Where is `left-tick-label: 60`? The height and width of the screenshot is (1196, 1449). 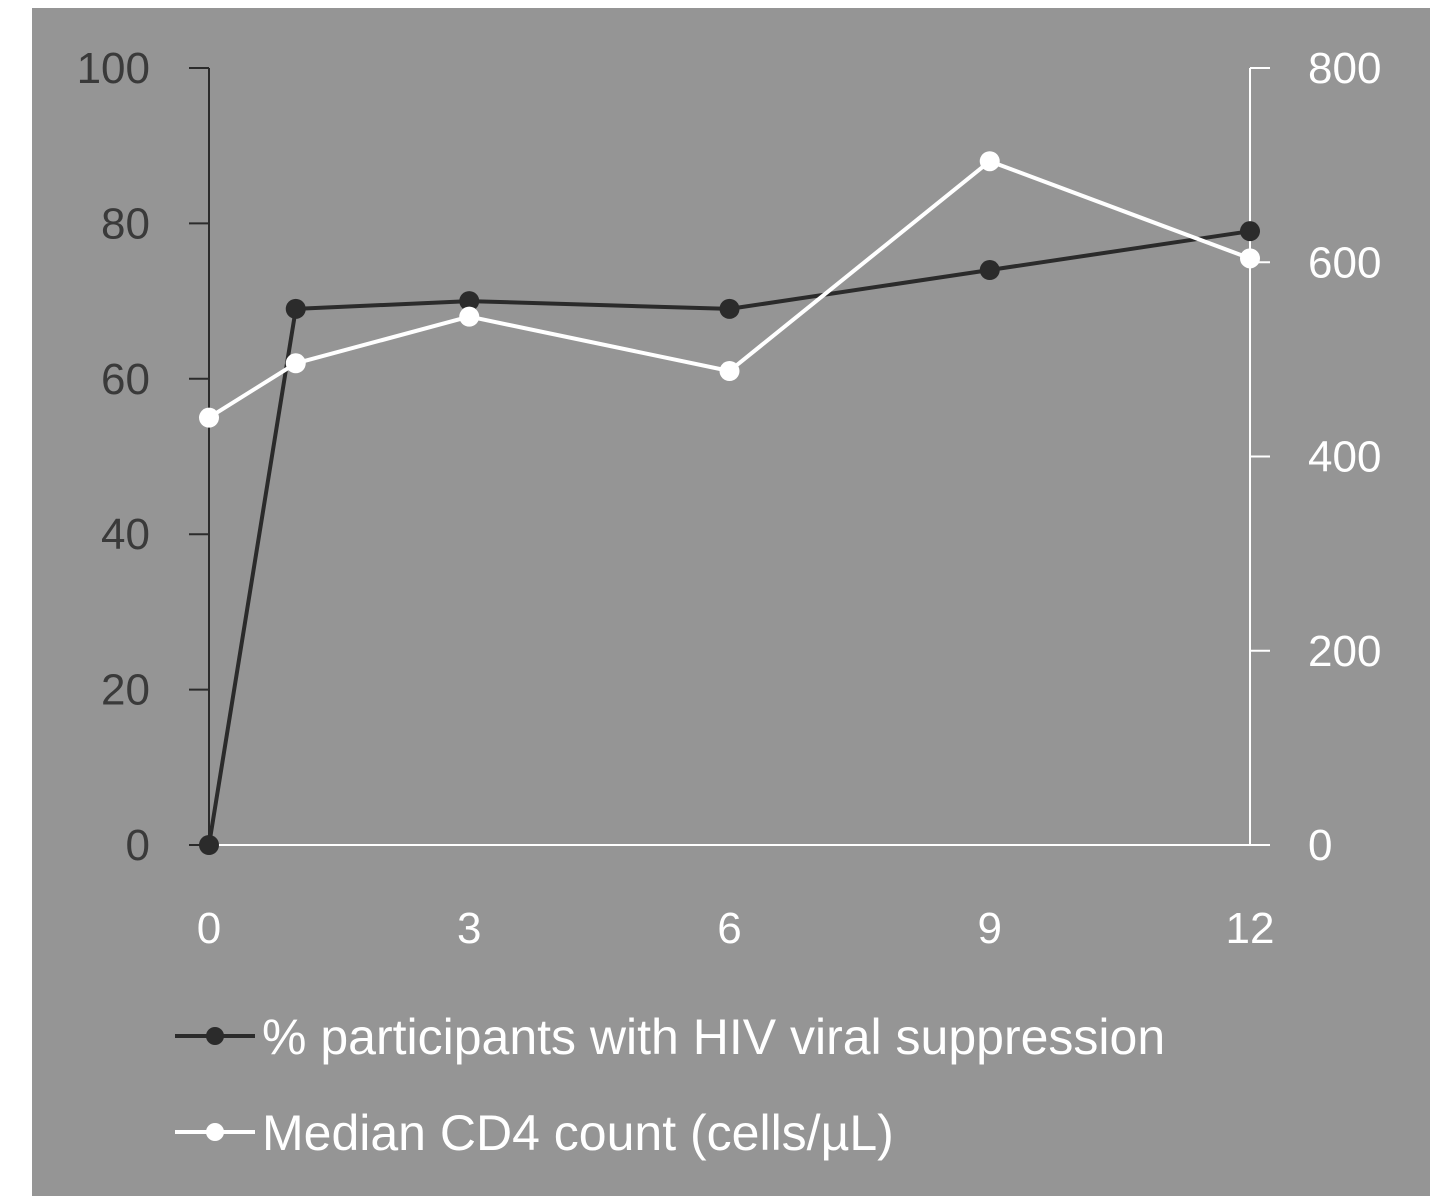 left-tick-label: 60 is located at coordinates (125, 379).